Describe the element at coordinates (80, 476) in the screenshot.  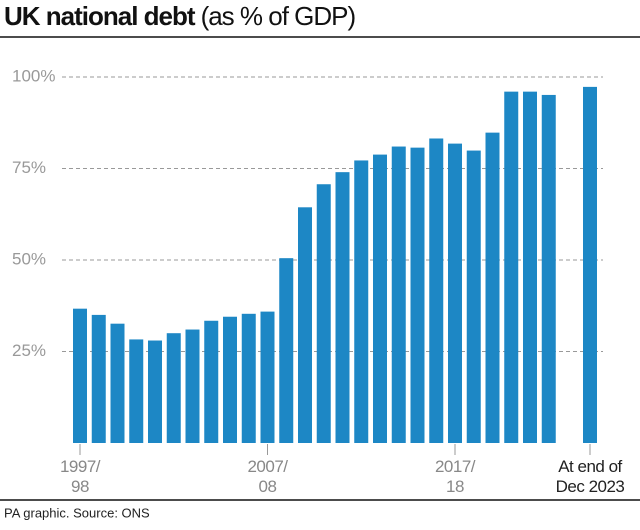
I see `x-tick-label: 1997/ 98` at that location.